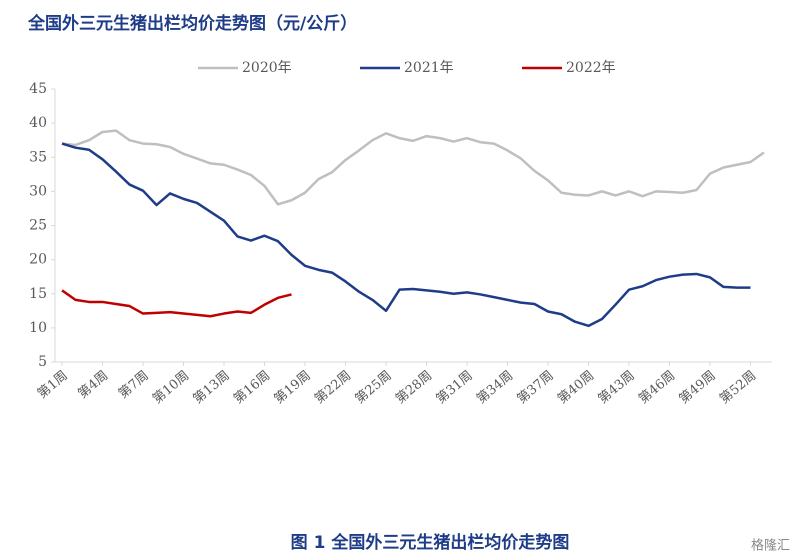 The image size is (798, 560). I want to click on x-tick-label: 第10周, so click(171, 387).